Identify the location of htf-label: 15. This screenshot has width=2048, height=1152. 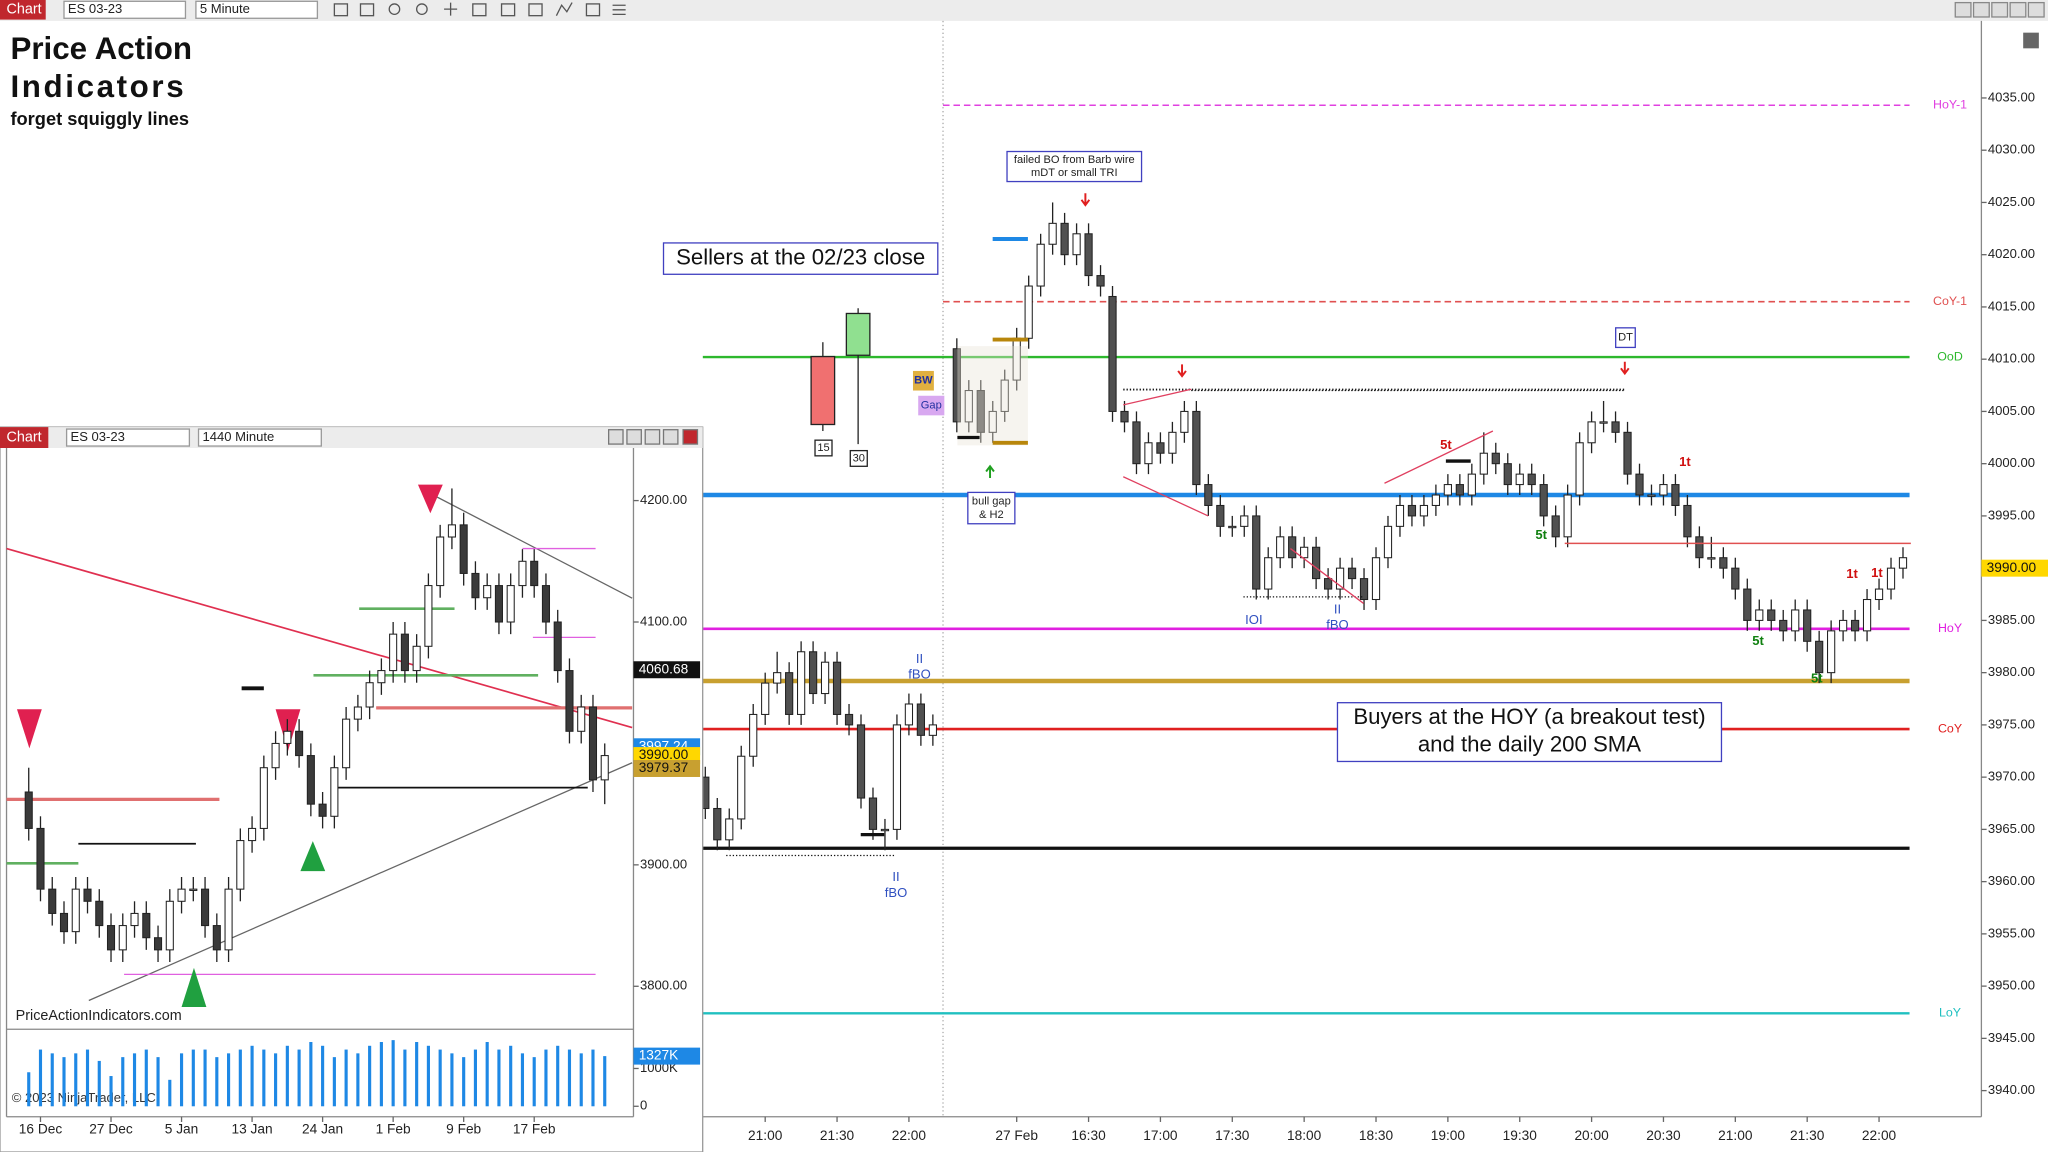
(823, 448).